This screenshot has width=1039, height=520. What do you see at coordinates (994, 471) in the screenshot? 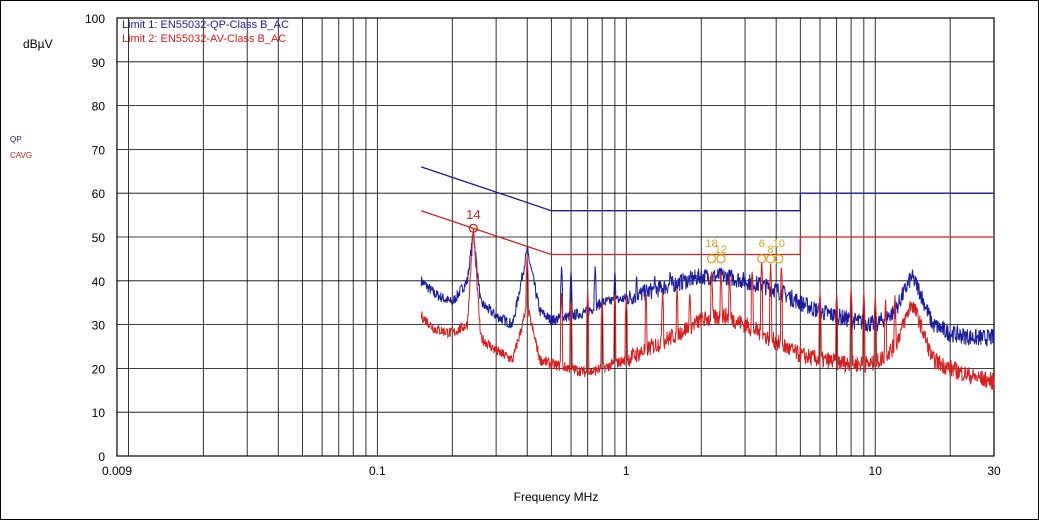
I see `x-tick-label: 30` at bounding box center [994, 471].